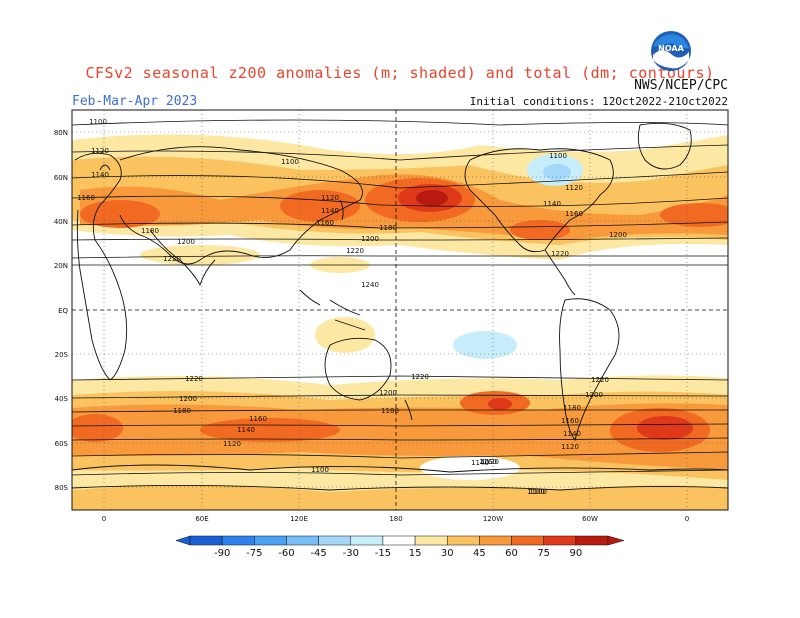 The width and height of the screenshot is (800, 618). What do you see at coordinates (575, 553) in the screenshot?
I see `colorbar-tick: 90` at bounding box center [575, 553].